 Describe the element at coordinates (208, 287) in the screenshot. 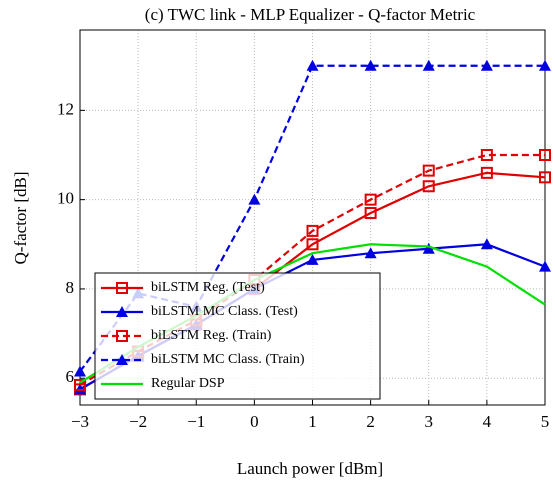

I see `legend-label: biLSTM Reg. (Test)` at that location.